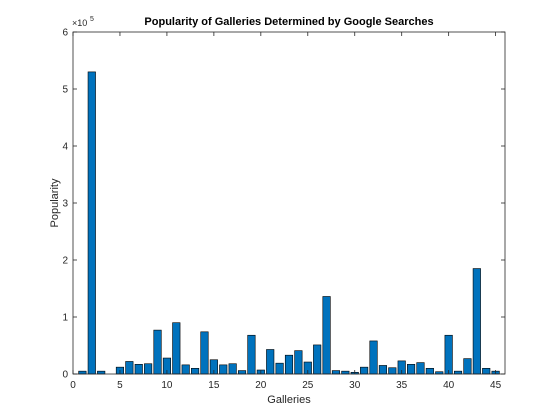 This screenshot has height=420, width=560. What do you see at coordinates (308, 385) in the screenshot?
I see `x-tick-label: 25` at bounding box center [308, 385].